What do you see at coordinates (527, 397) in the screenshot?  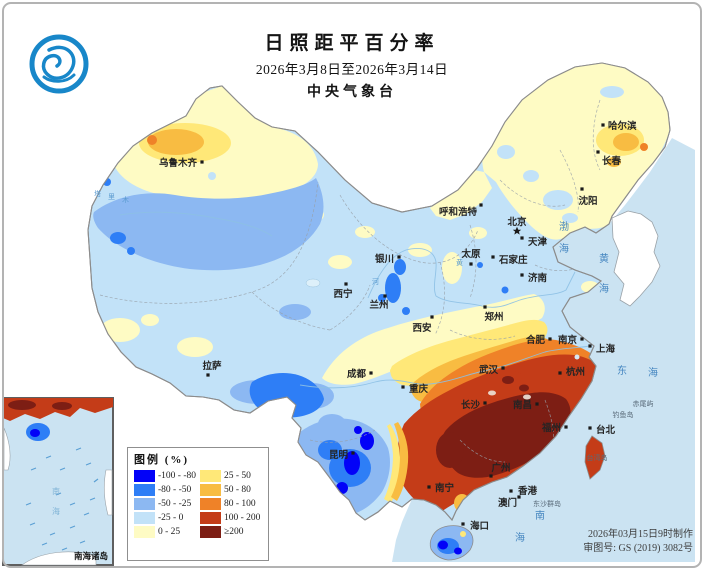 I see `poyang-lake` at bounding box center [527, 397].